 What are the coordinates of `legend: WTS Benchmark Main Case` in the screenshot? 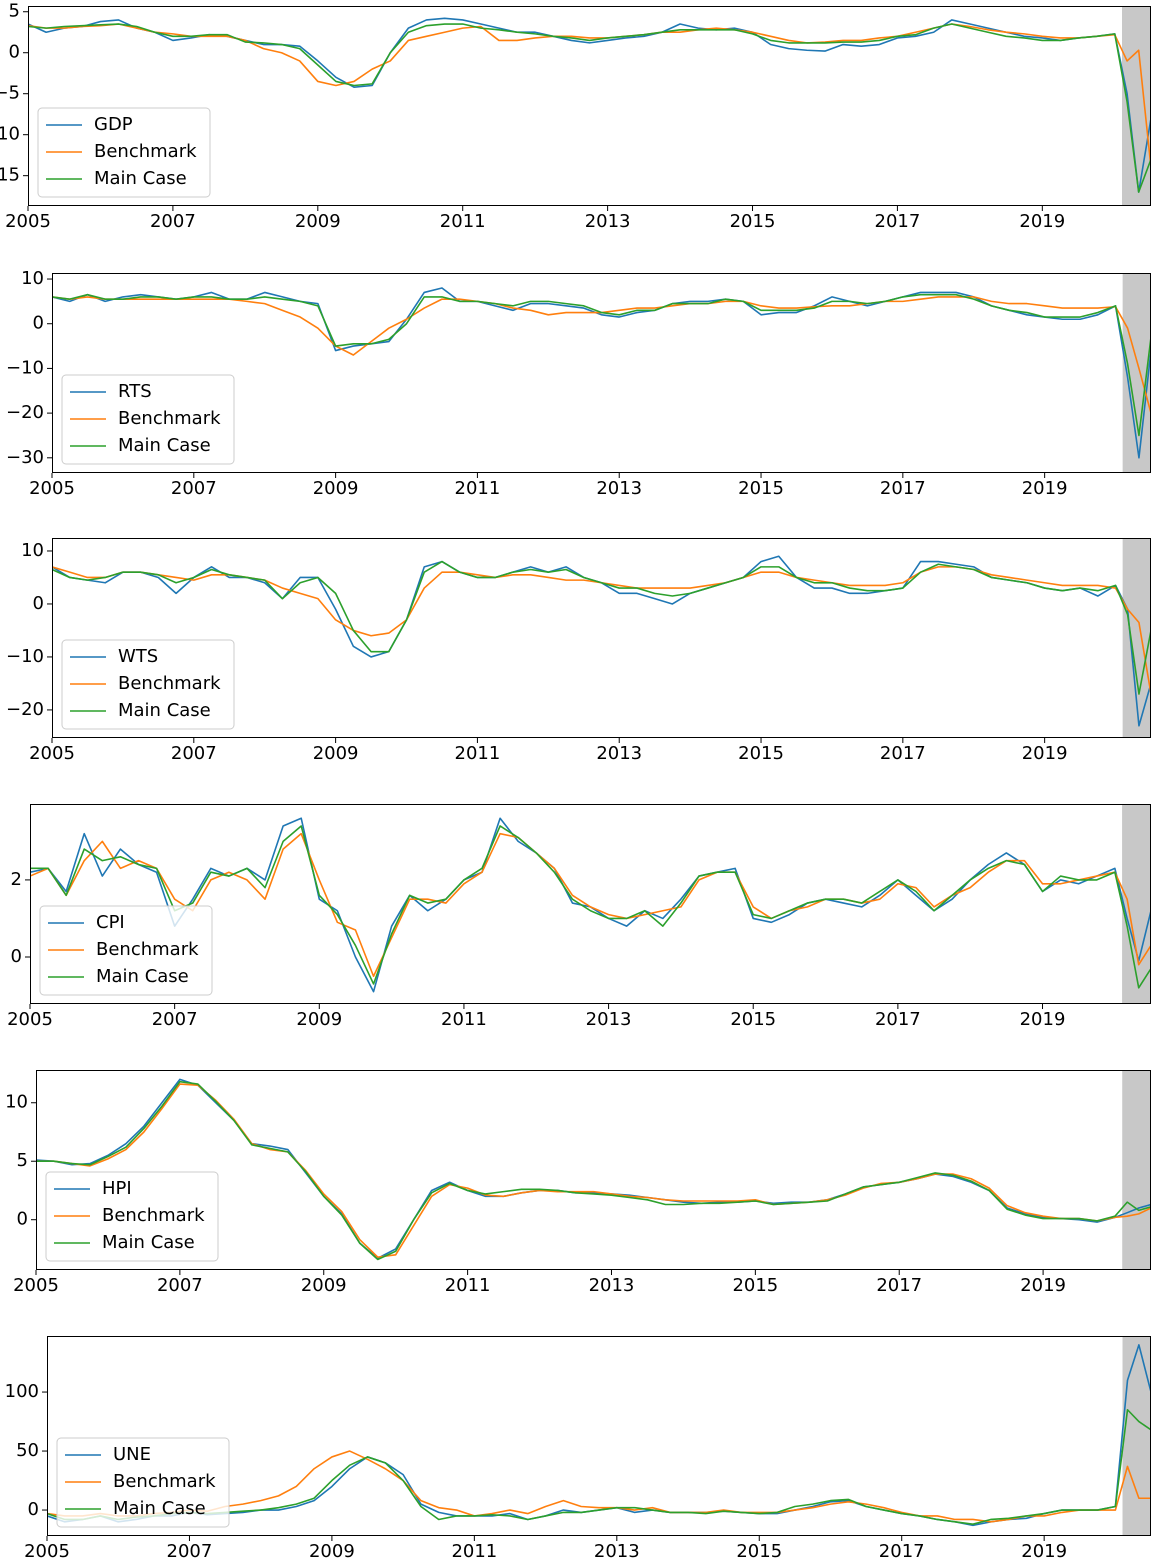 It's located at (148, 684).